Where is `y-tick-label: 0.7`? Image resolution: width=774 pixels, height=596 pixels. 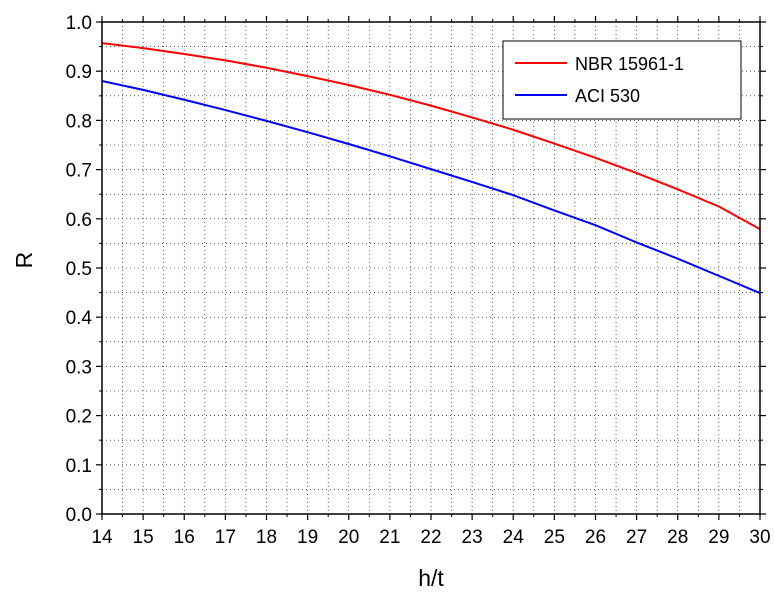 y-tick-label: 0.7 is located at coordinates (79, 171).